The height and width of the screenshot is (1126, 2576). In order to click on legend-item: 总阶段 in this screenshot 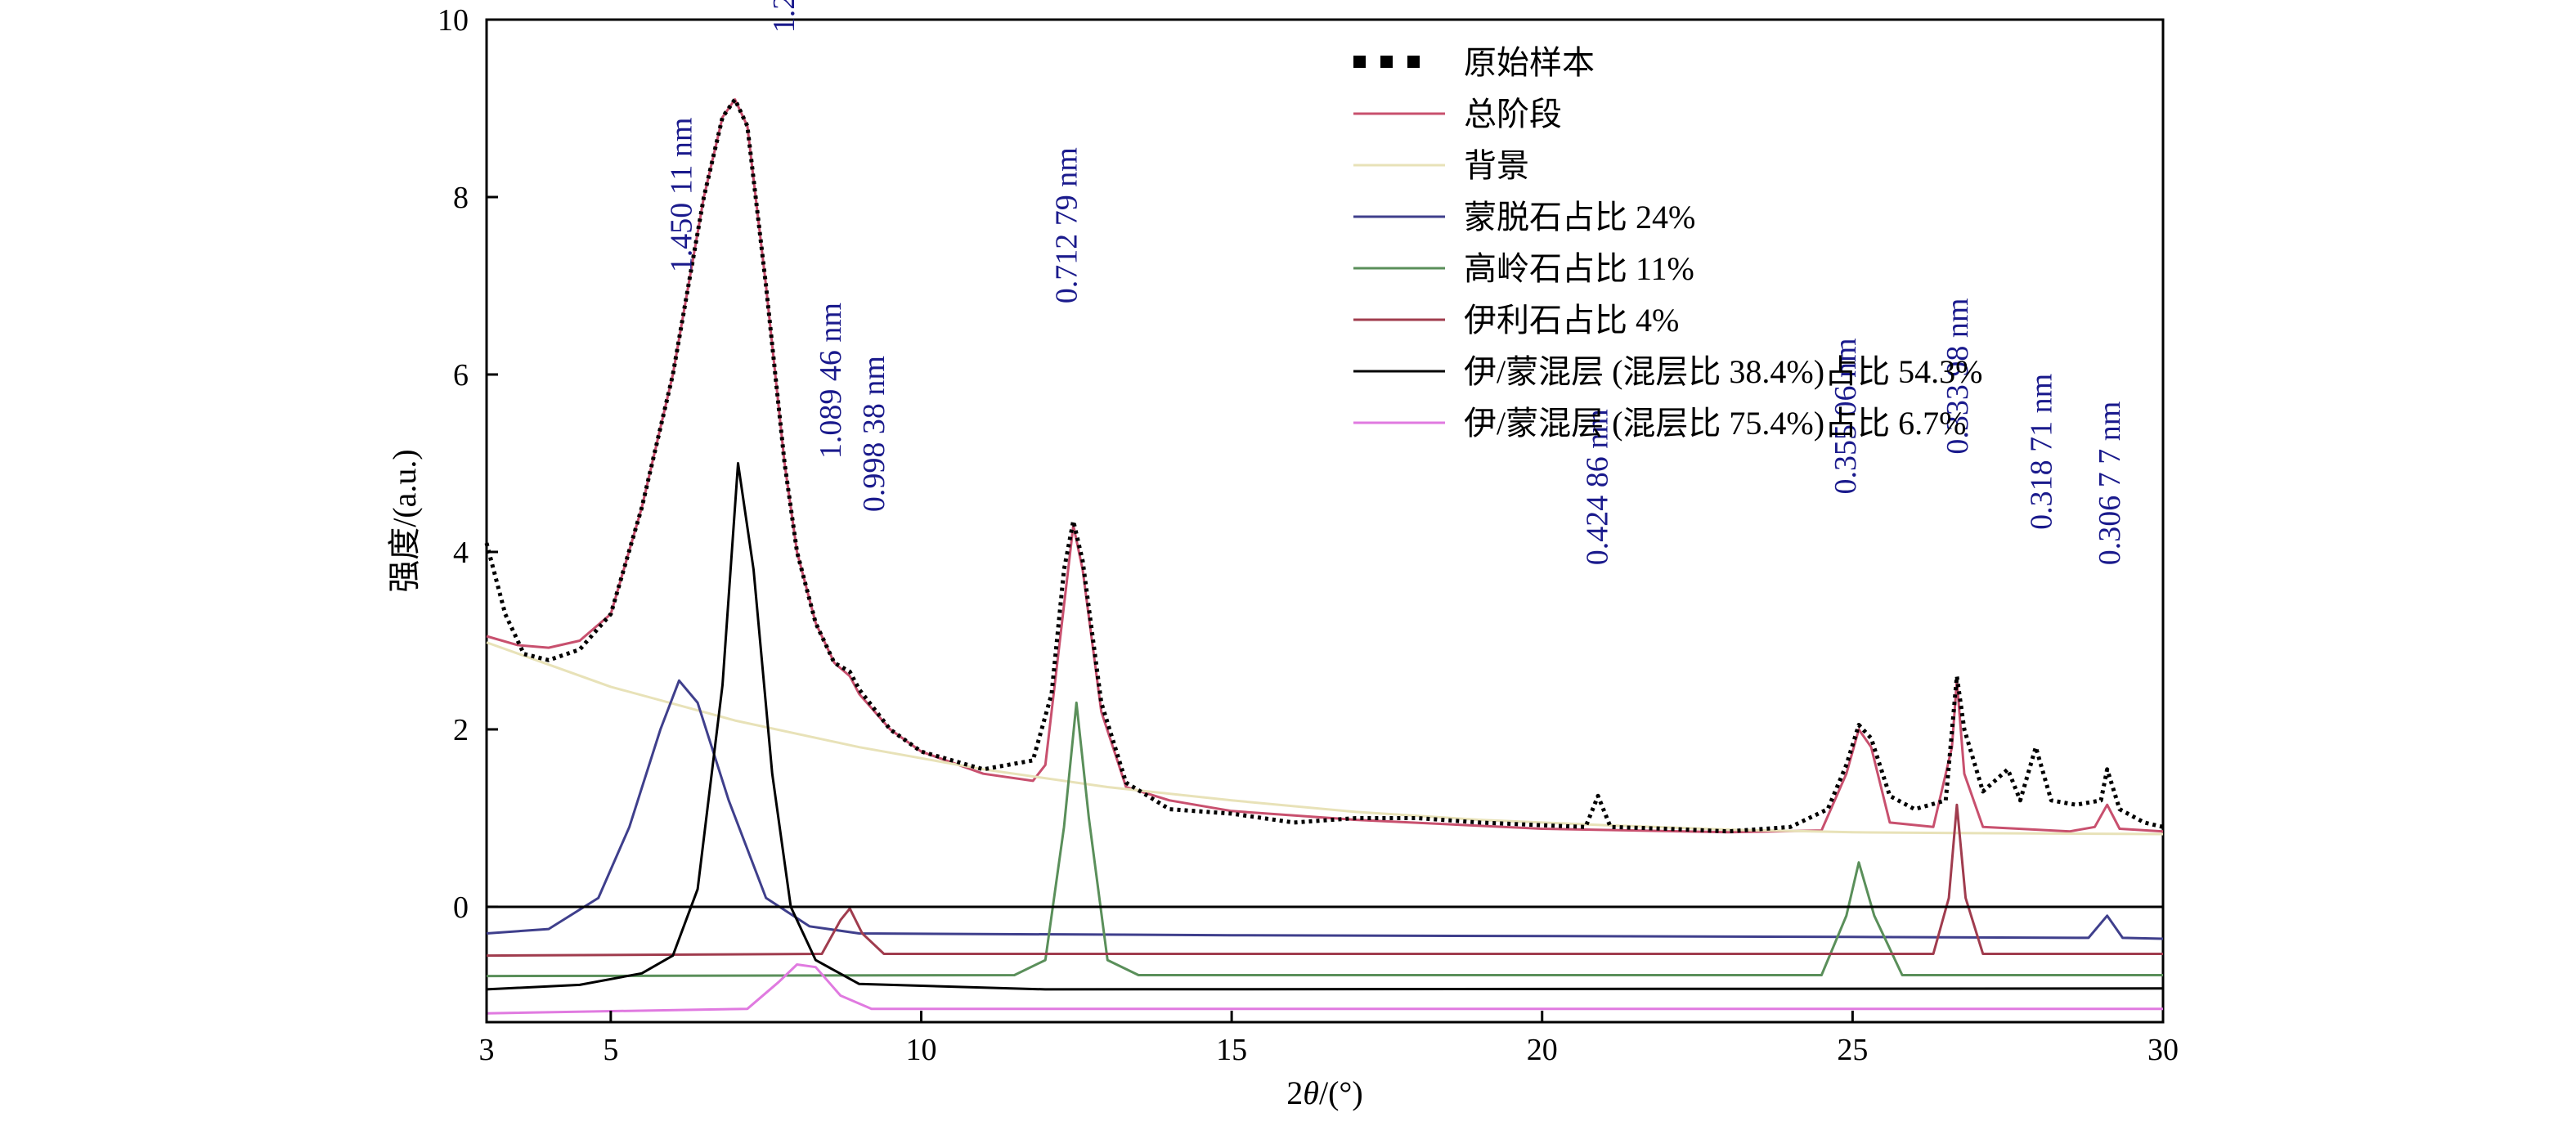, I will do `click(1458, 114)`.